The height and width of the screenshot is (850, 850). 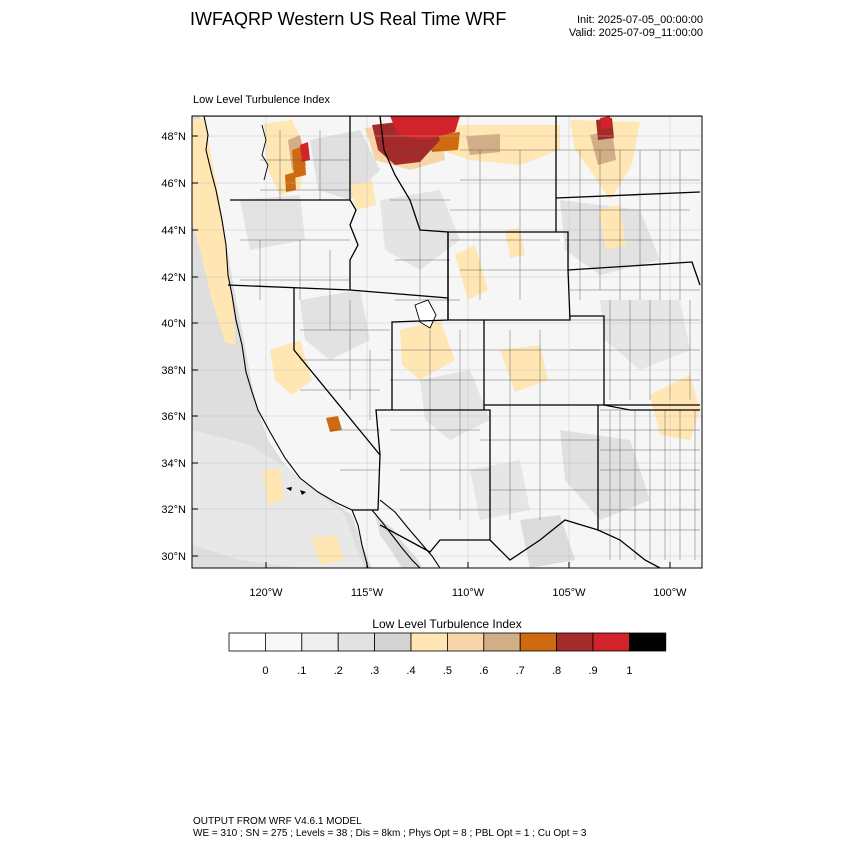 What do you see at coordinates (173, 184) in the screenshot?
I see `lat-label: 46°N` at bounding box center [173, 184].